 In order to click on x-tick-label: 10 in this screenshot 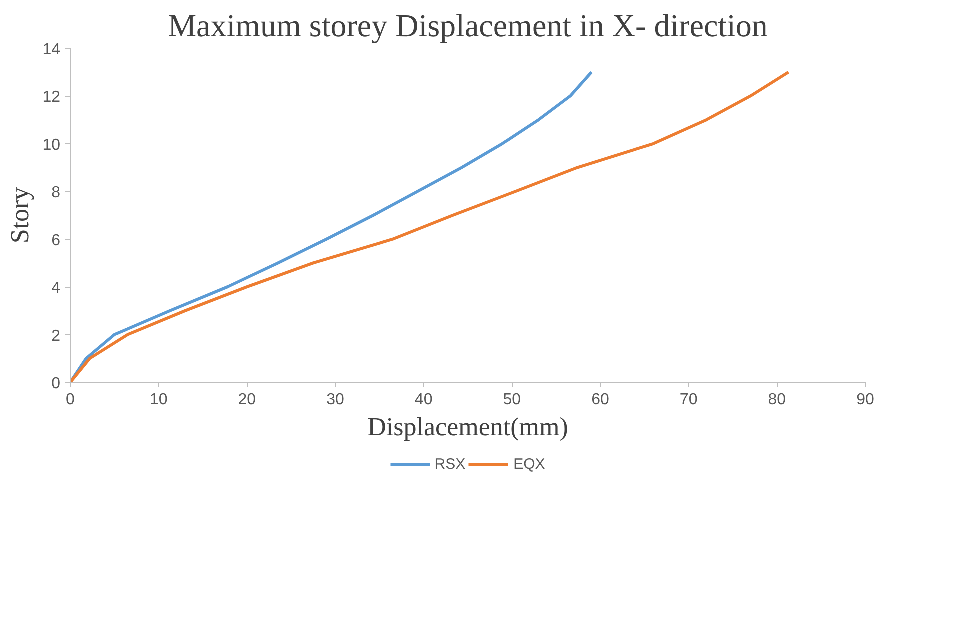, I will do `click(159, 400)`.